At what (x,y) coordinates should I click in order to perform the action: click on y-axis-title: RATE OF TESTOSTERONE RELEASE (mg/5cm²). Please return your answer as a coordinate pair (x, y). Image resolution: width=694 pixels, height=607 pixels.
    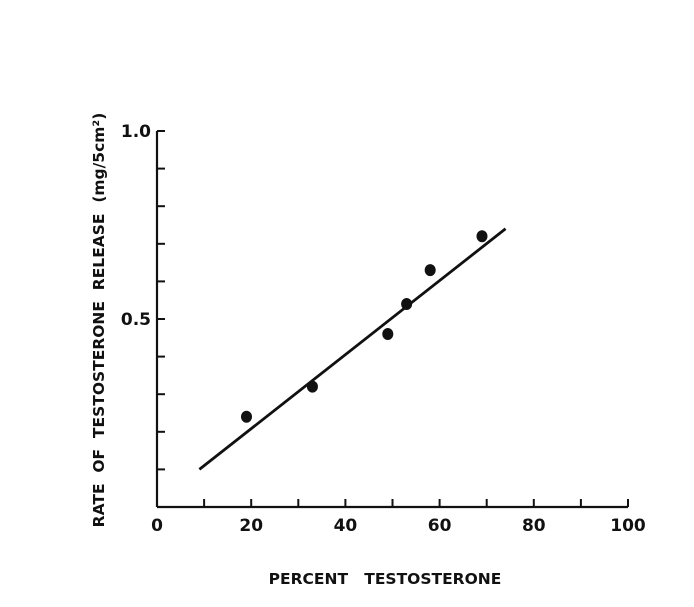
    Looking at the image, I should click on (99, 320).